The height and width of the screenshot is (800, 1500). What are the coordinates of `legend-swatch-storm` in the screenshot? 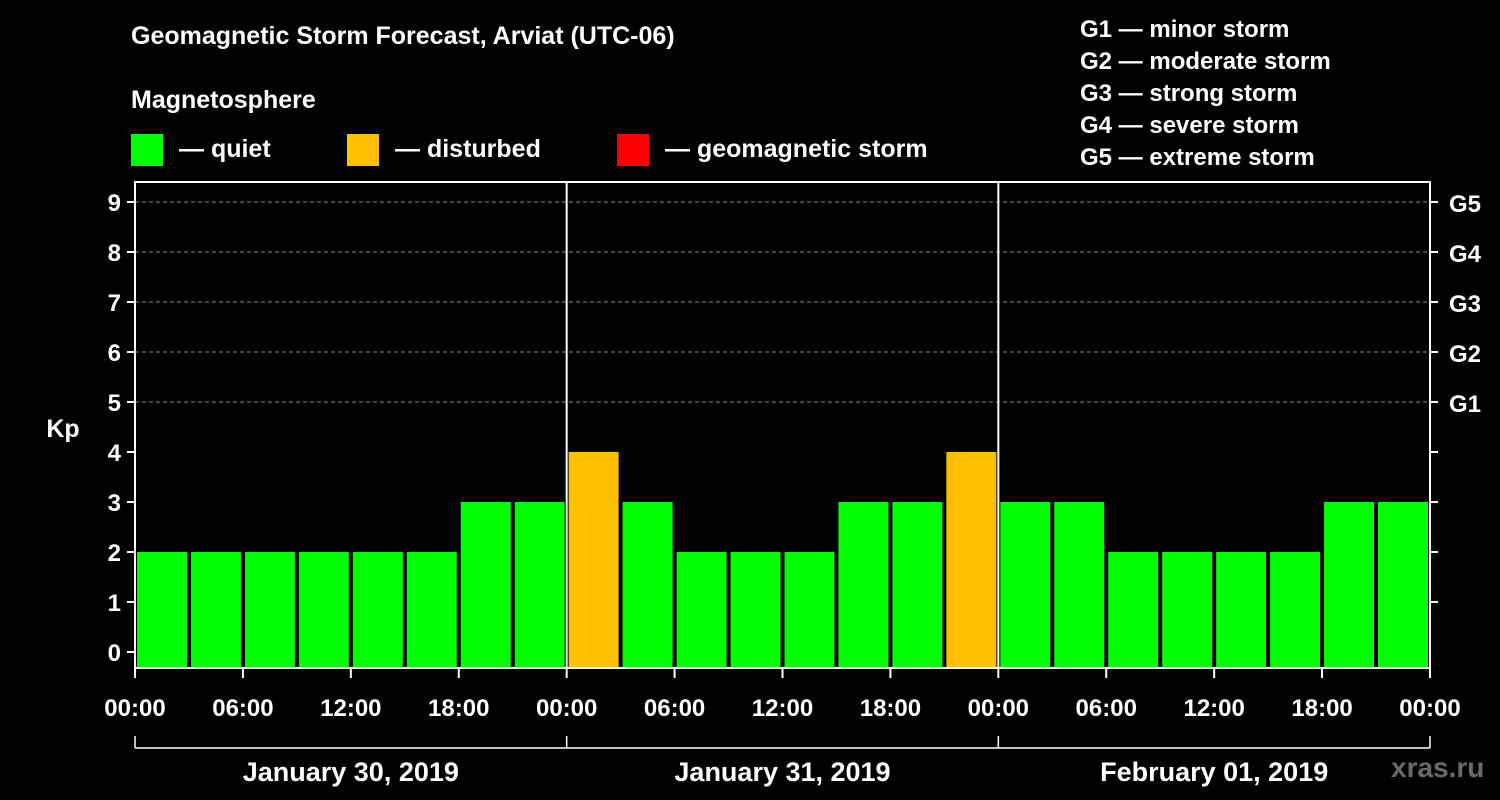 It's located at (633, 150).